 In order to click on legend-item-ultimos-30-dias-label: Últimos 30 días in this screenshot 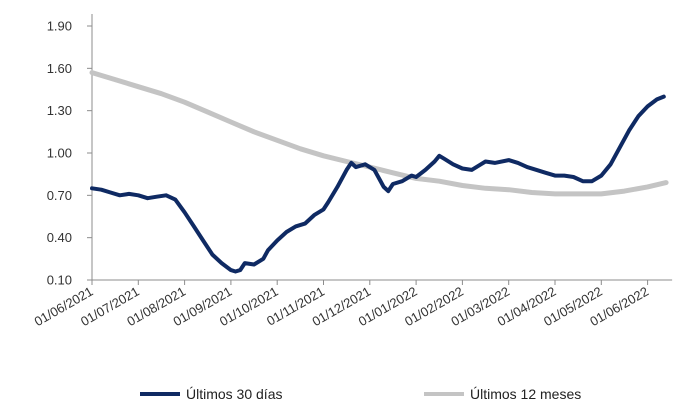, I will do `click(234, 394)`.